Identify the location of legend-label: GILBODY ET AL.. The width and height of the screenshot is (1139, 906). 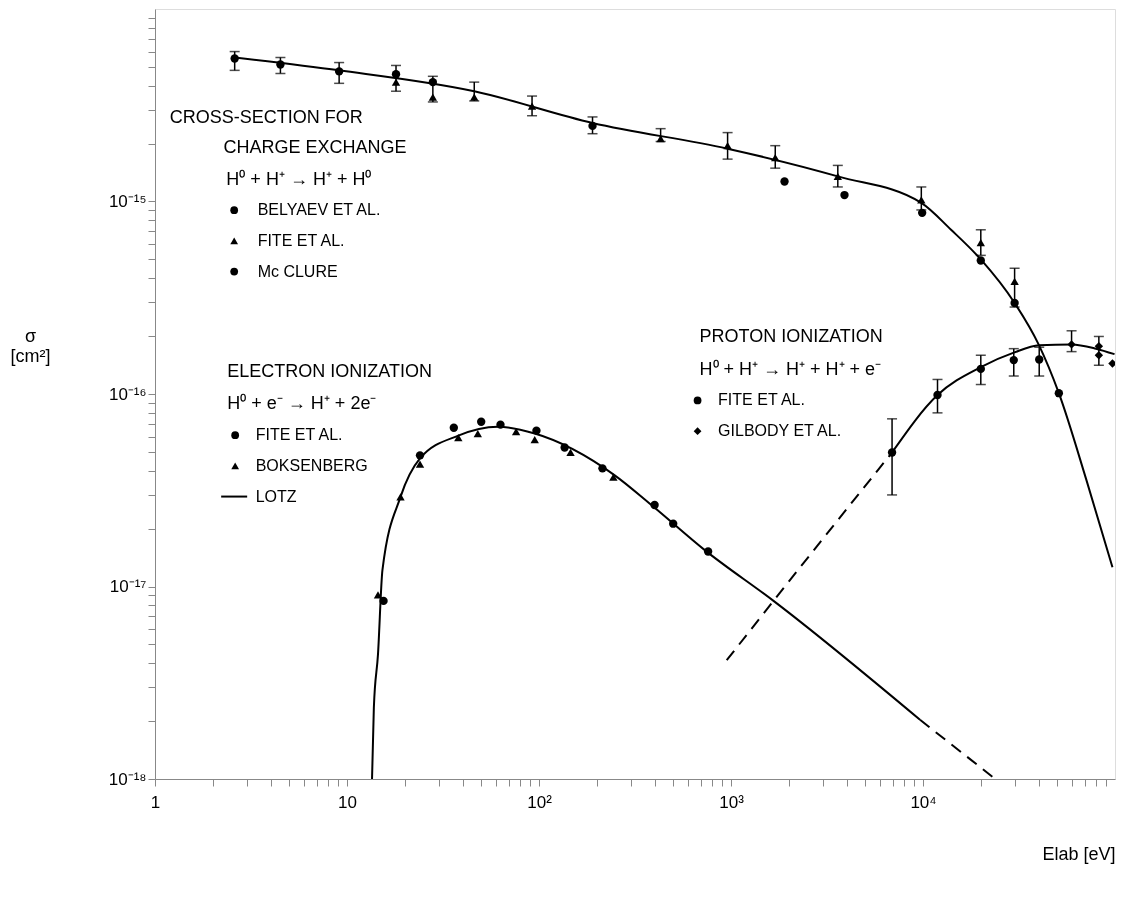
(780, 431).